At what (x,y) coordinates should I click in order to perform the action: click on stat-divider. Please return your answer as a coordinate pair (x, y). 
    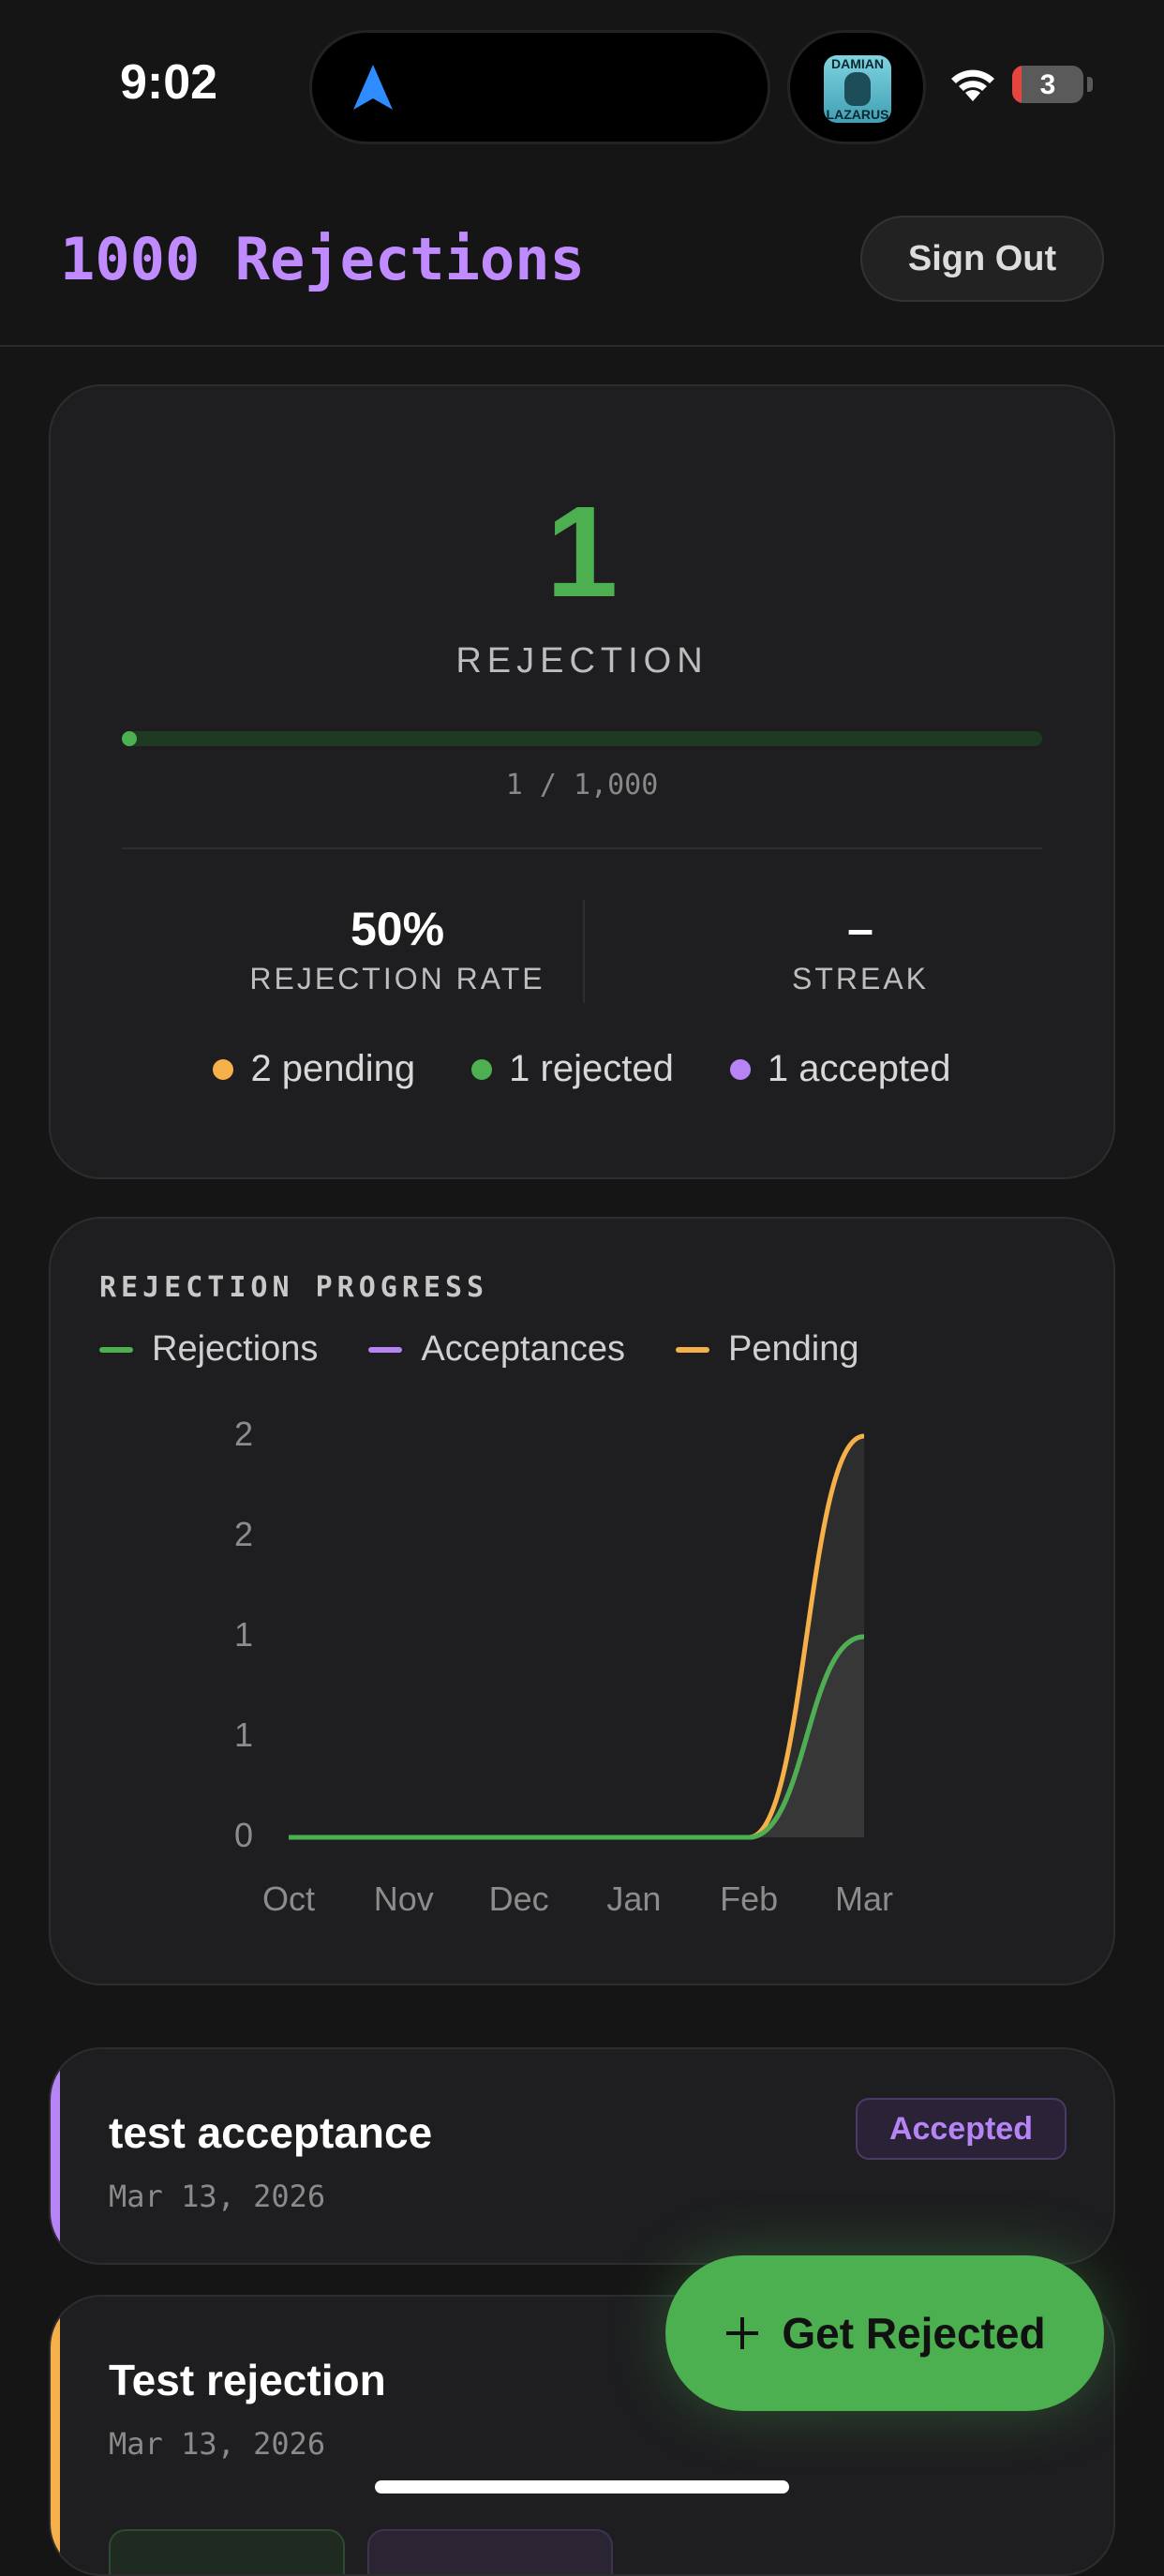
    Looking at the image, I should click on (584, 952).